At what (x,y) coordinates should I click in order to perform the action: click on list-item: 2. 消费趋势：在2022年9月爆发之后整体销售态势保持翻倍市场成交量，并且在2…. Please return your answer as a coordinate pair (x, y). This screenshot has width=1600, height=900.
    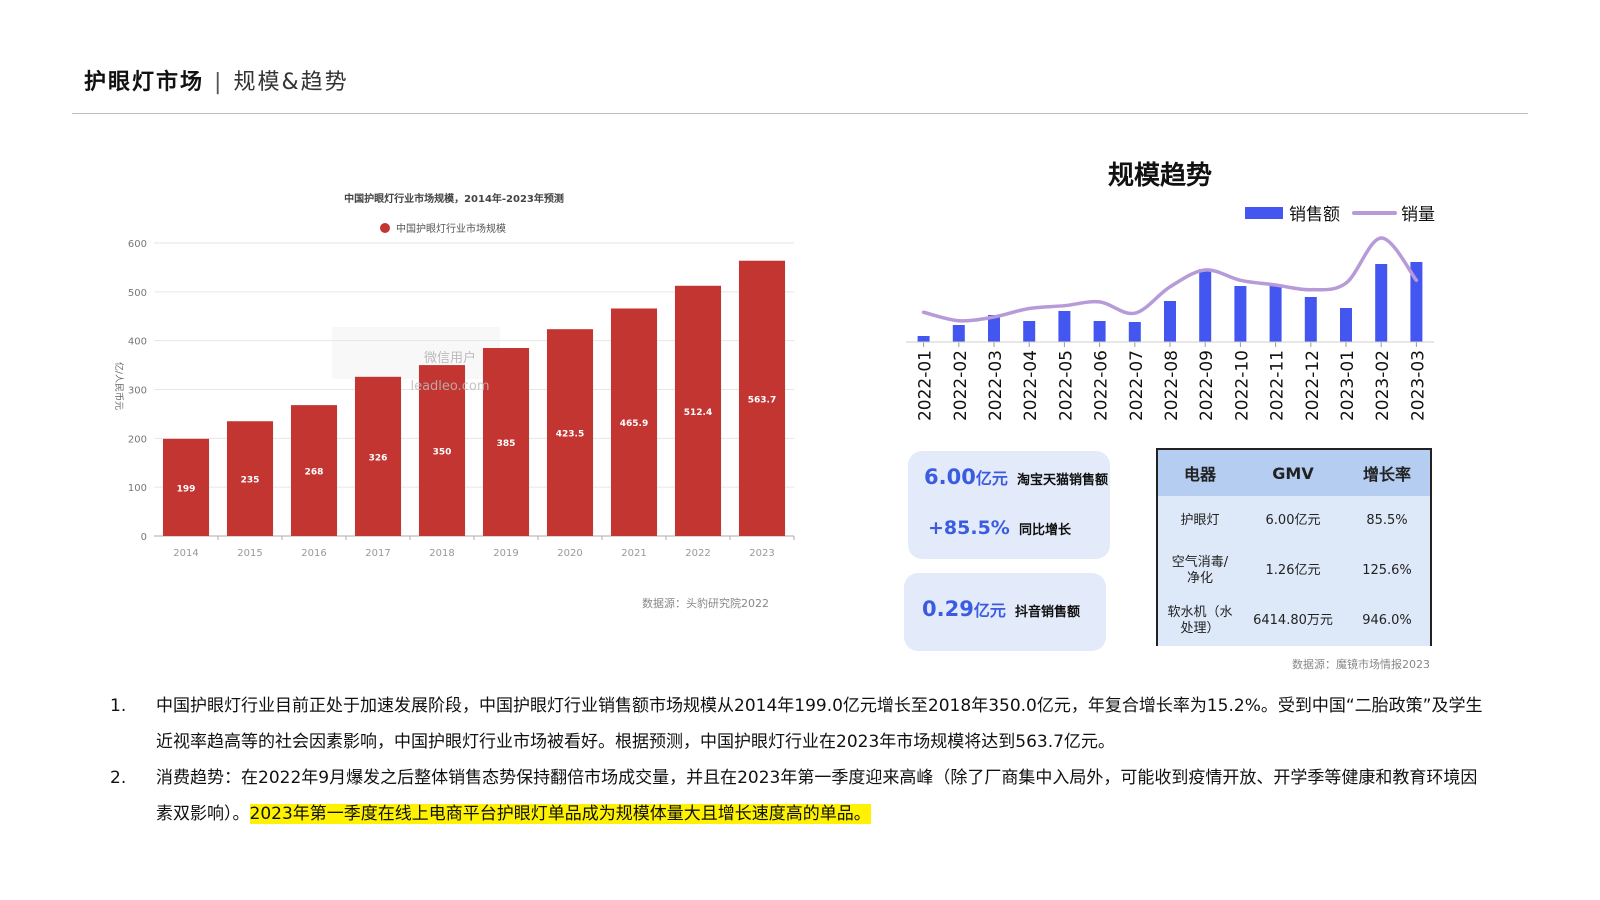
    Looking at the image, I should click on (800, 796).